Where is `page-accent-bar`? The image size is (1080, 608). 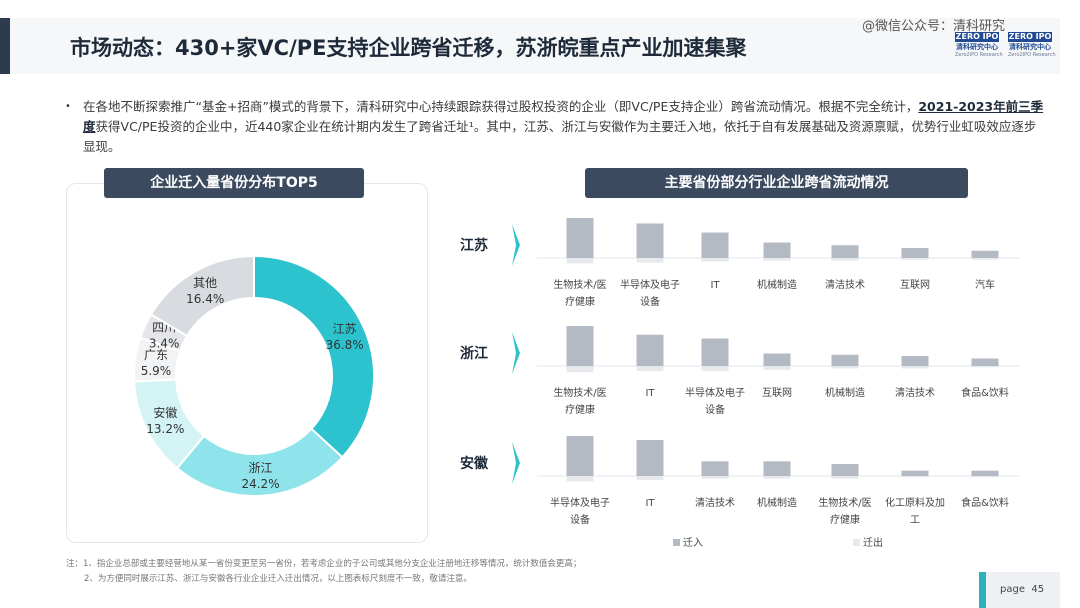
page-accent-bar is located at coordinates (982, 590).